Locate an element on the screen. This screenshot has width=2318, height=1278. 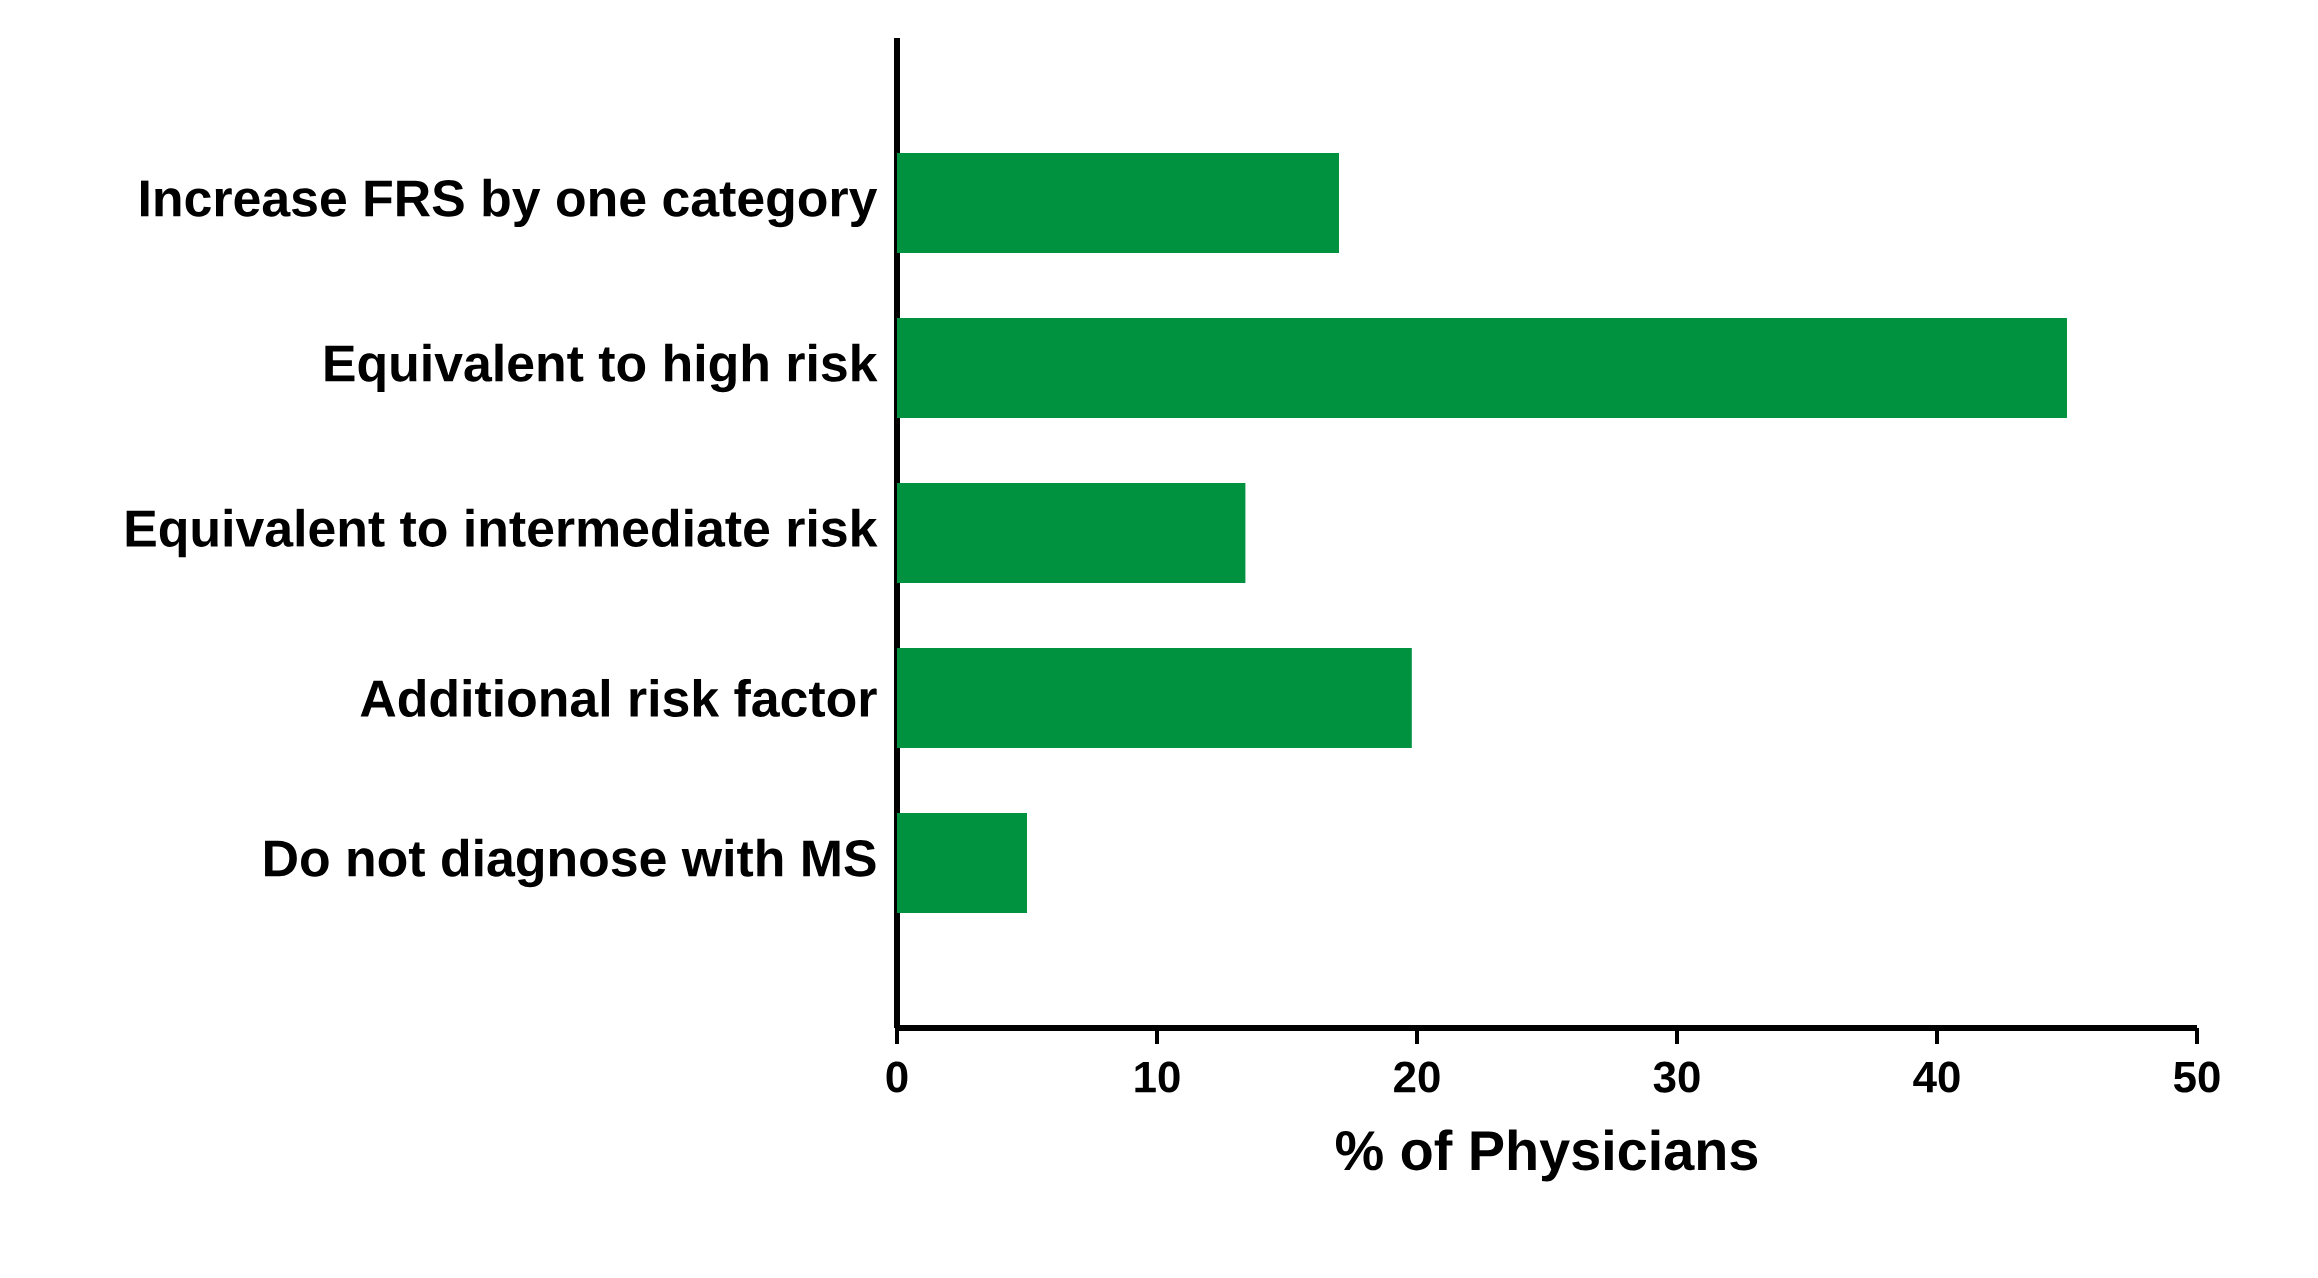
y-tick-label: Equivalent to intermediate risk is located at coordinates (502, 533).